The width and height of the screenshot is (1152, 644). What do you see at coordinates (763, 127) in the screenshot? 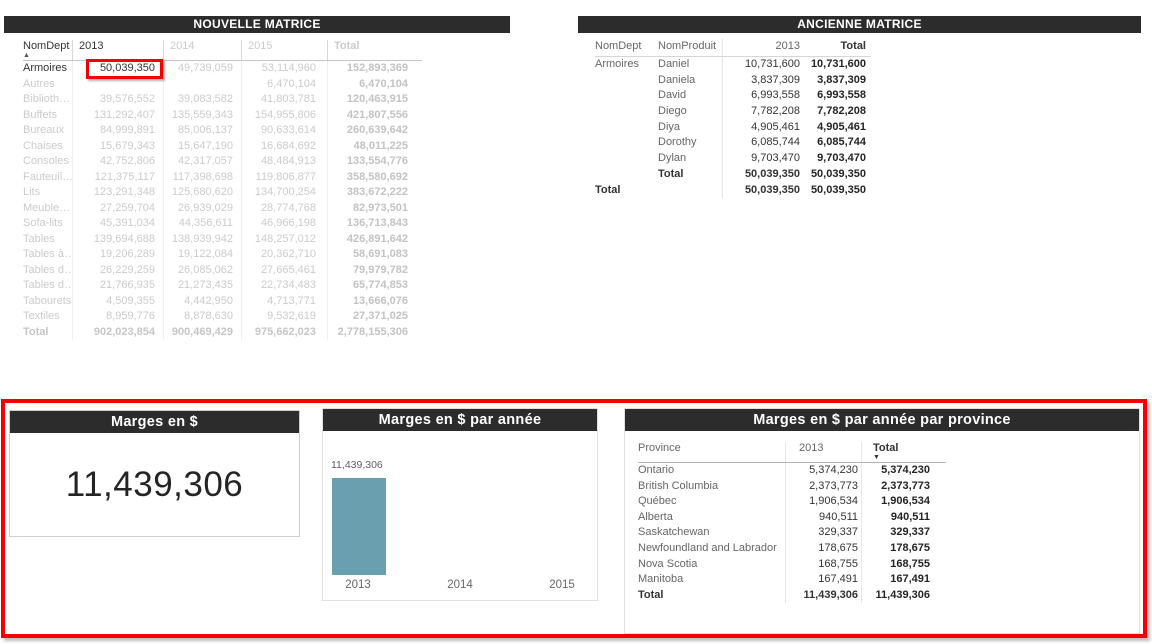
I see `cell-v2013: 4,905,461` at bounding box center [763, 127].